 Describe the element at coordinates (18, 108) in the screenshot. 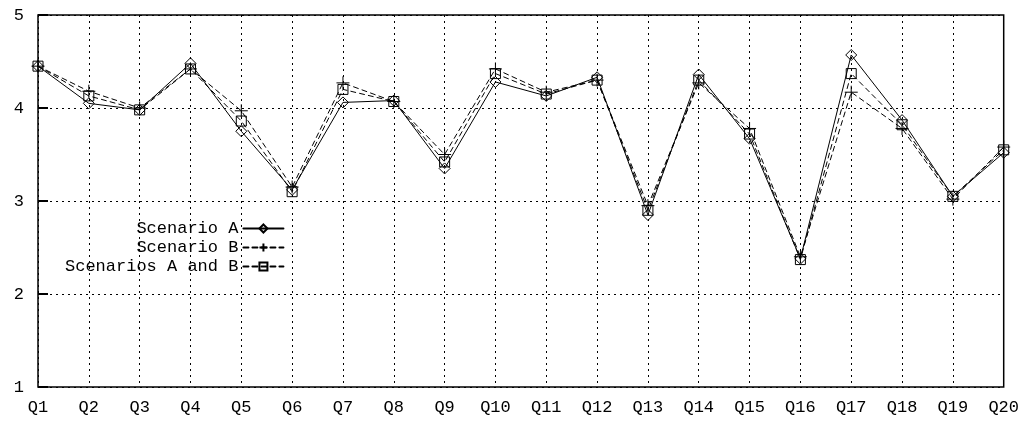

I see `y-tick-label: 4` at that location.